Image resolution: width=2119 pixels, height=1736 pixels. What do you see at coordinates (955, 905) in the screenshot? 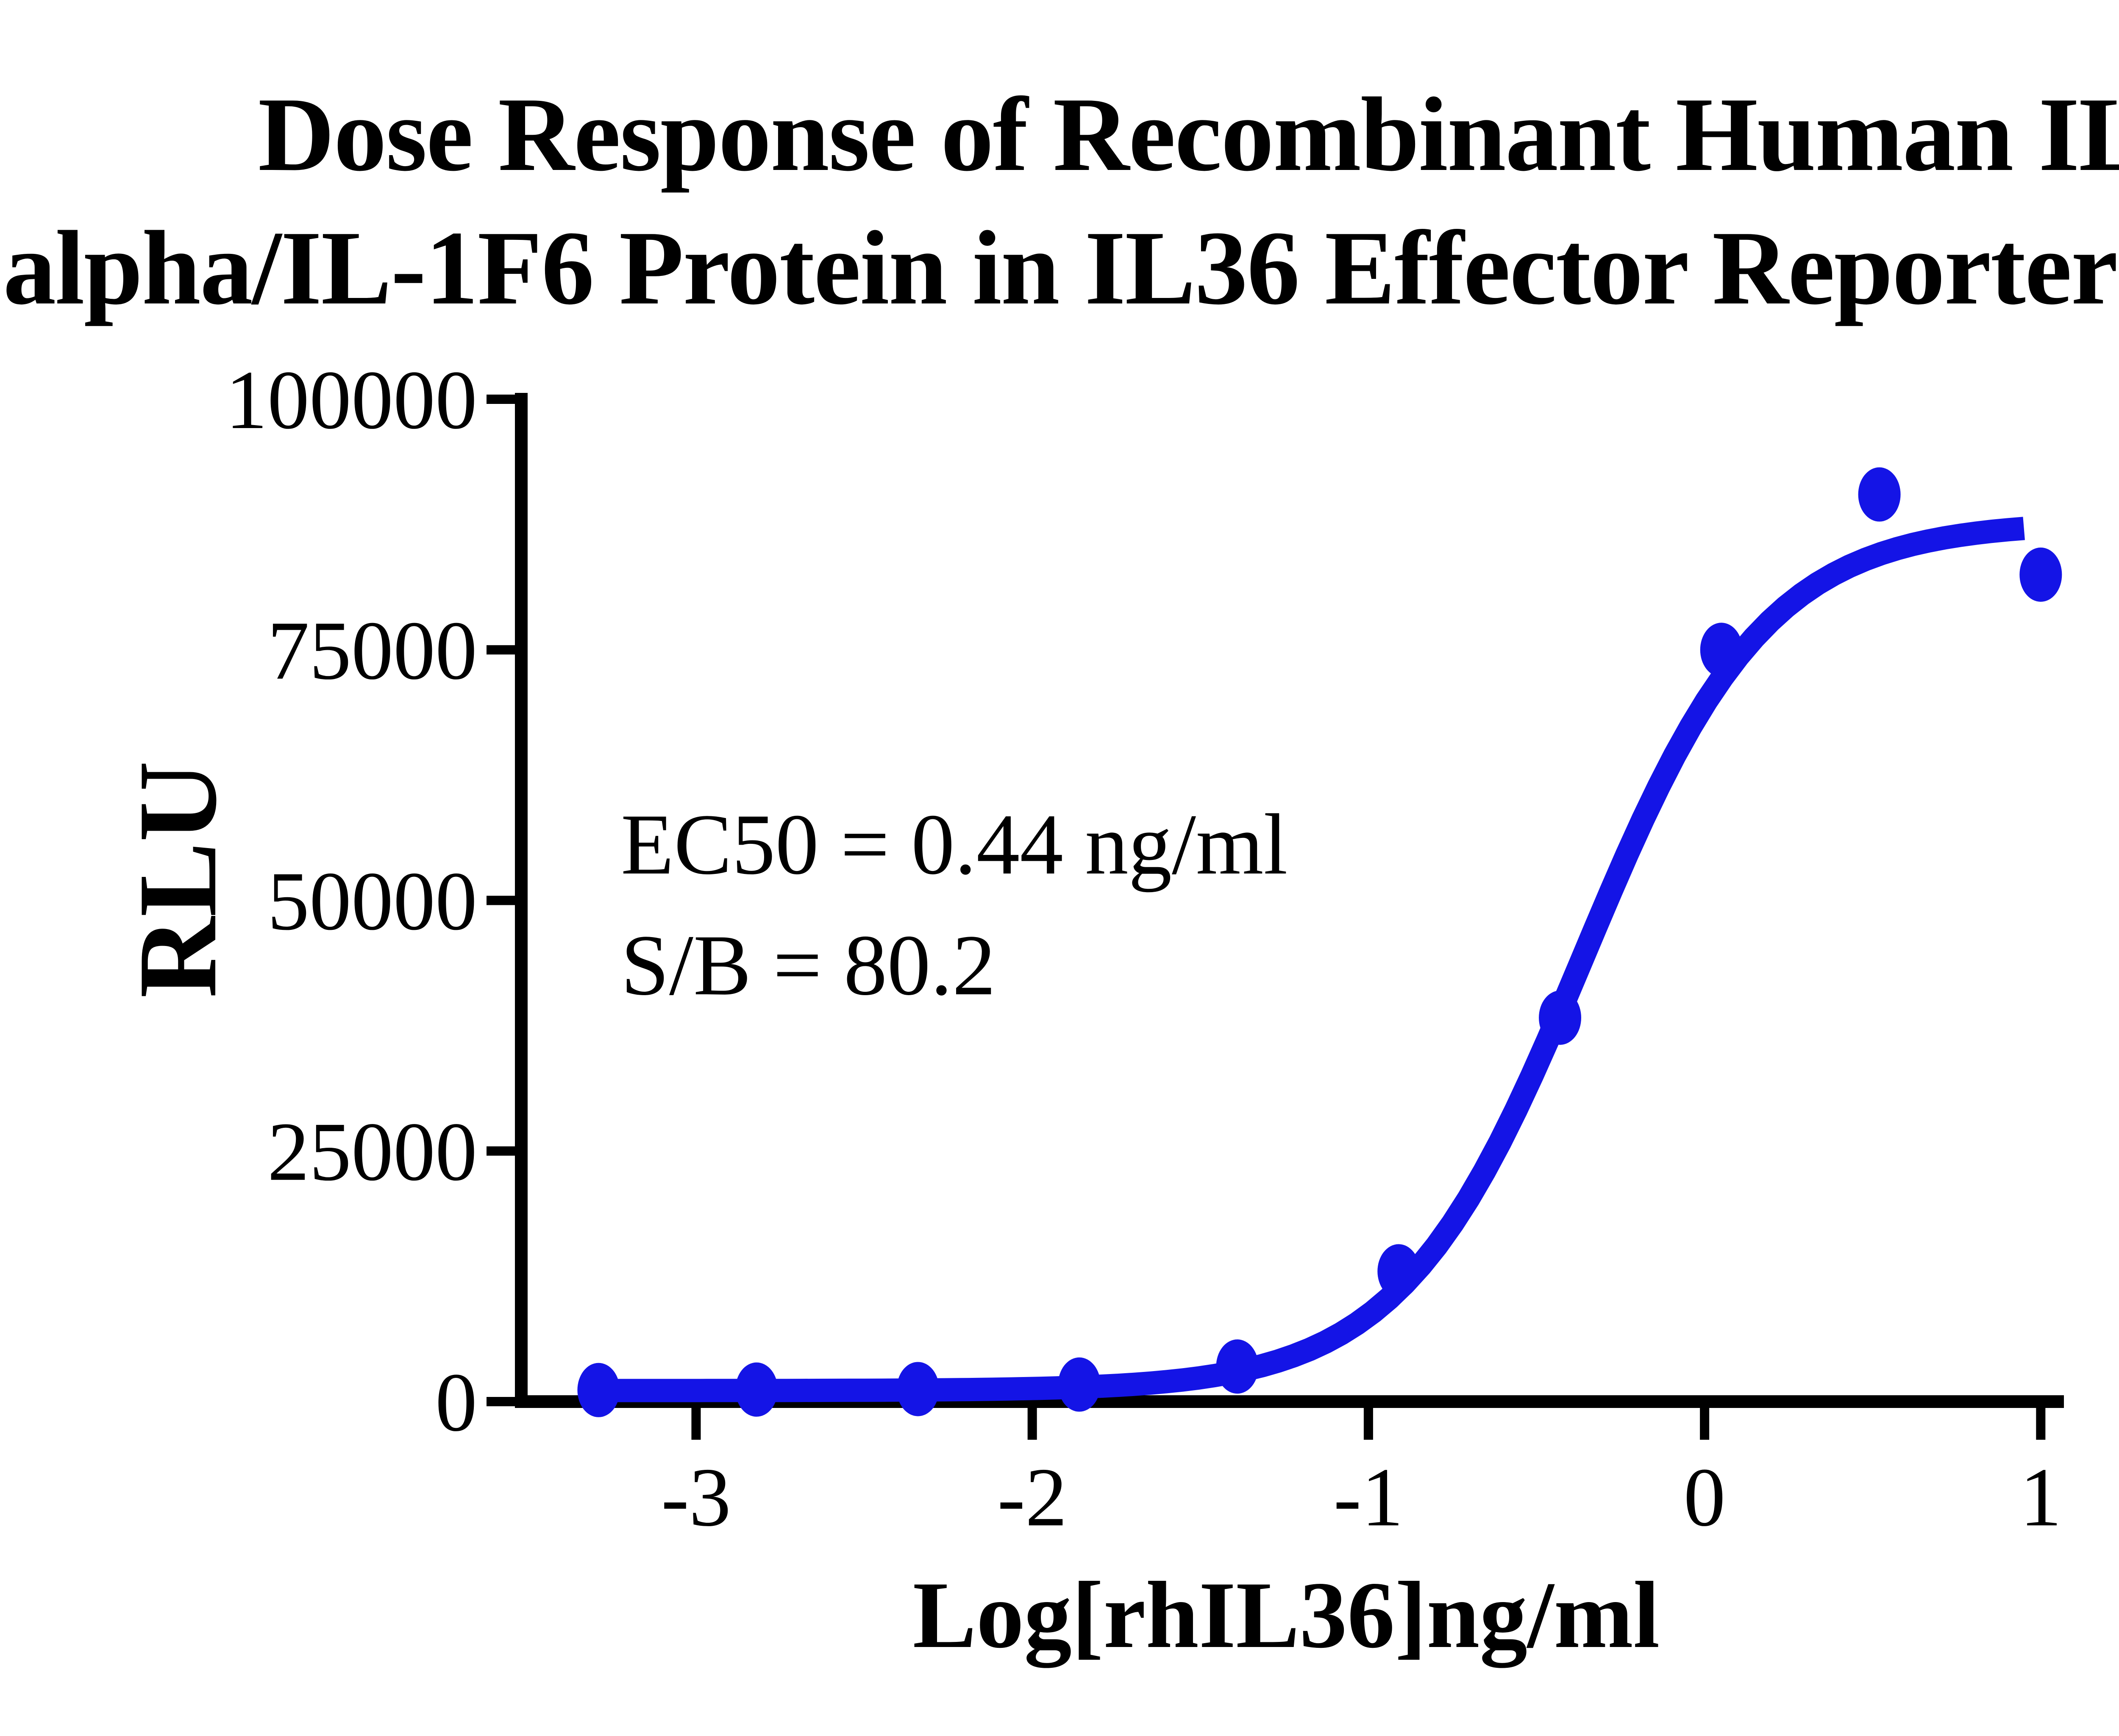
I see `fit-annotation: EC50 = 0.44 ng/ml S/B = 80.2` at bounding box center [955, 905].